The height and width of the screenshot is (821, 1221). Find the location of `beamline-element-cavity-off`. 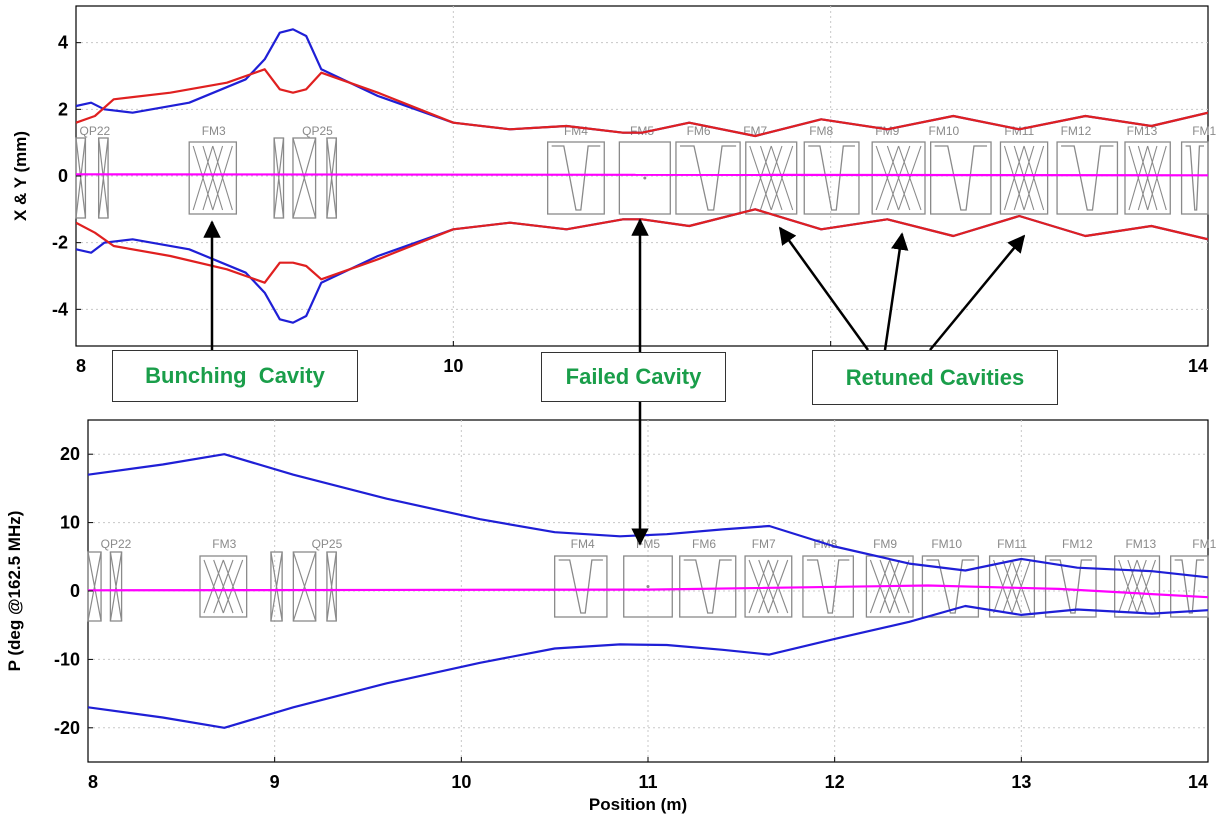

beamline-element-cavity-off is located at coordinates (648, 586).